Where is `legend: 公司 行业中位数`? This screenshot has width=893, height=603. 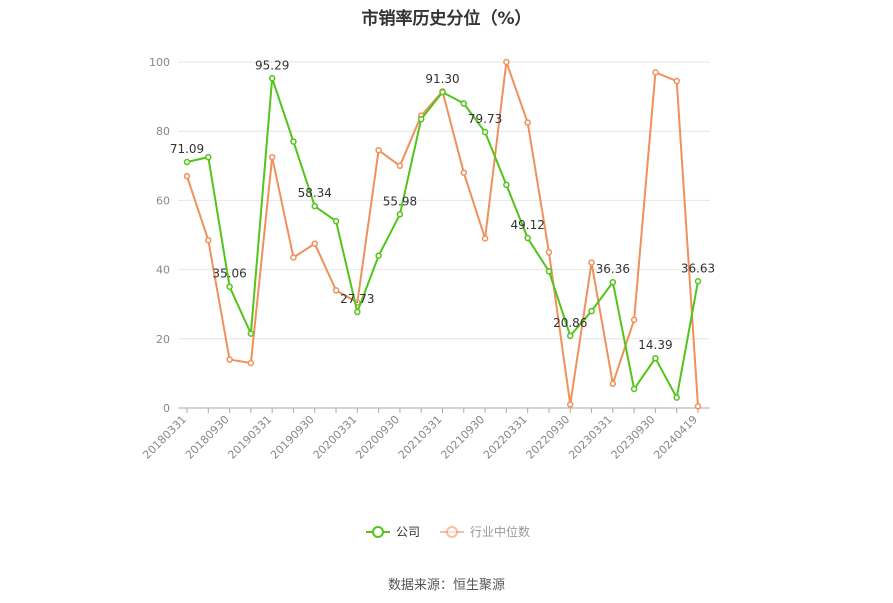 legend: 公司 行业中位数 is located at coordinates (448, 531).